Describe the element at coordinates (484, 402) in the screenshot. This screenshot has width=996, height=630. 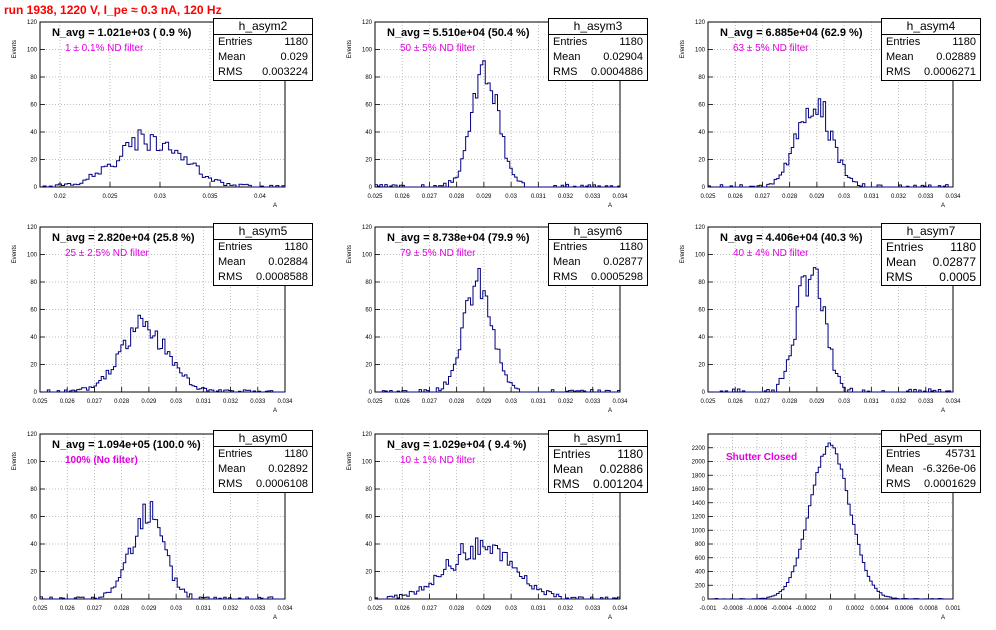
I see `x-tick-label: 0.029` at that location.